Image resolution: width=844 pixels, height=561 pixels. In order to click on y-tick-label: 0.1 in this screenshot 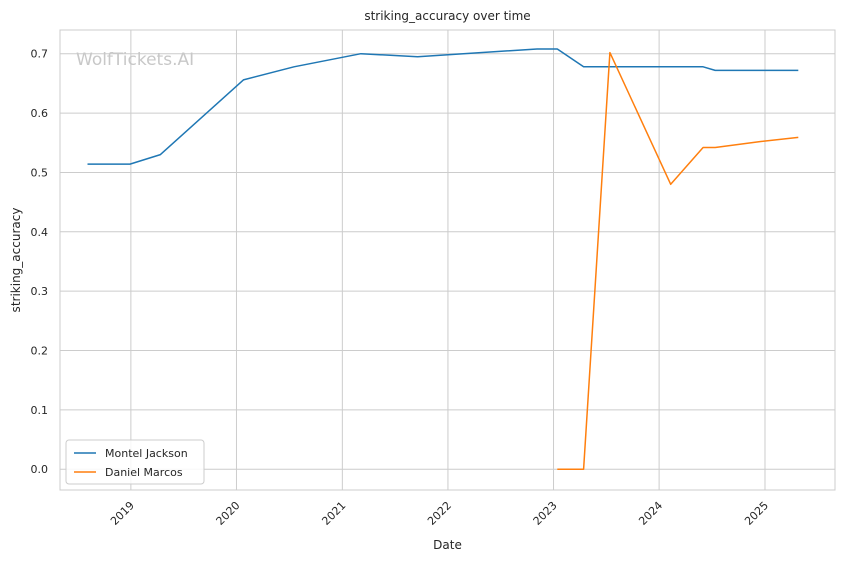, I will do `click(40, 410)`.